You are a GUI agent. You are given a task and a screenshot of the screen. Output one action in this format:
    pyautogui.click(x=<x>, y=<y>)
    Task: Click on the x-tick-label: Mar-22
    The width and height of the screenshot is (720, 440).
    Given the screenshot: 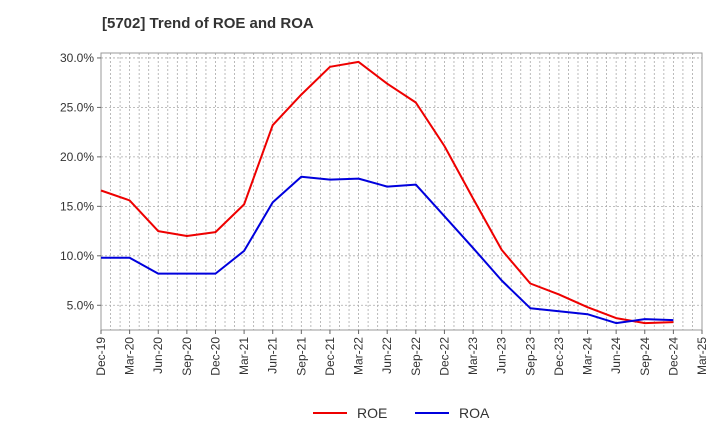 What is the action you would take?
    pyautogui.click(x=359, y=356)
    